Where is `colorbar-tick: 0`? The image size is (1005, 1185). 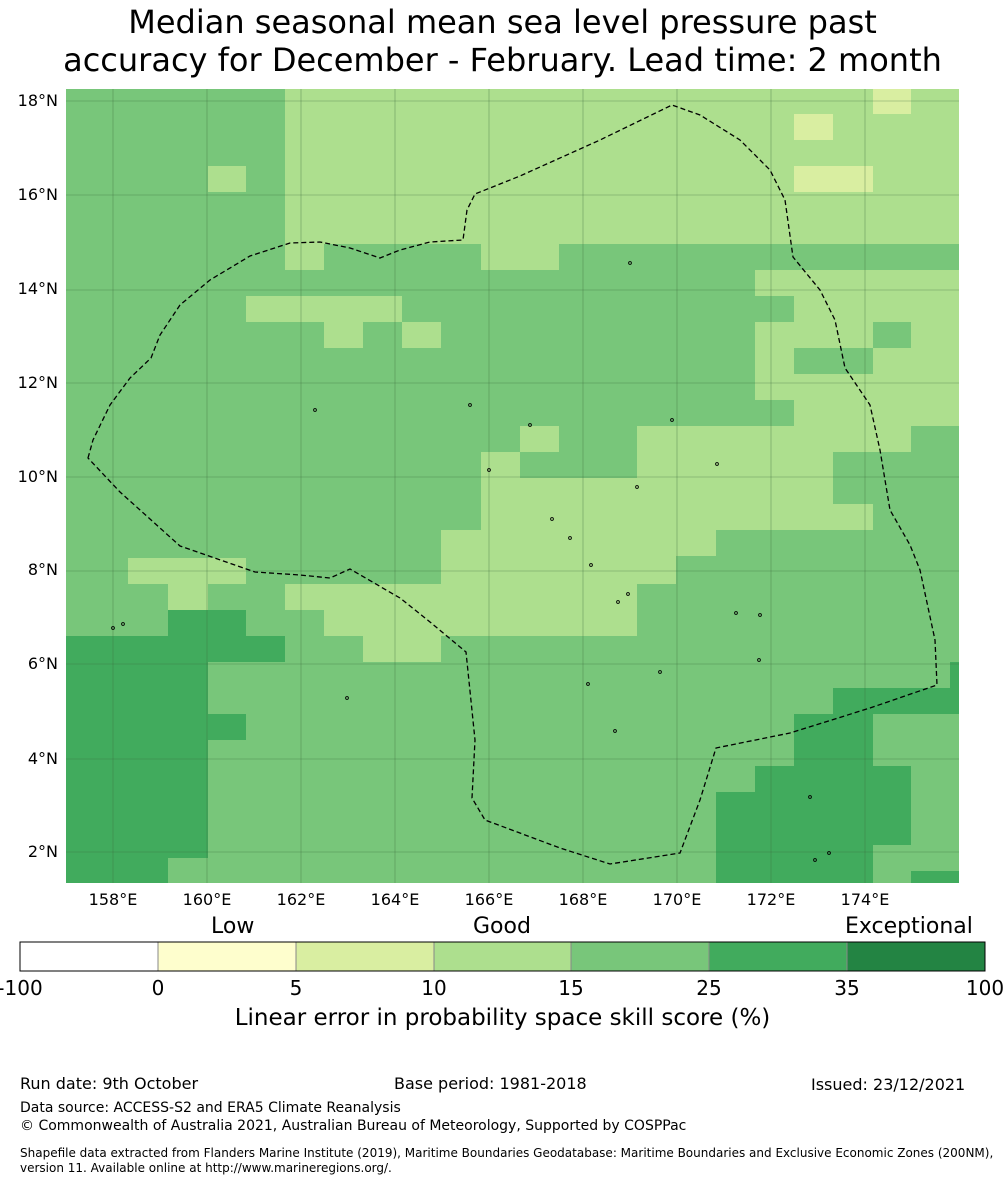
colorbar-tick: 0 is located at coordinates (158, 988).